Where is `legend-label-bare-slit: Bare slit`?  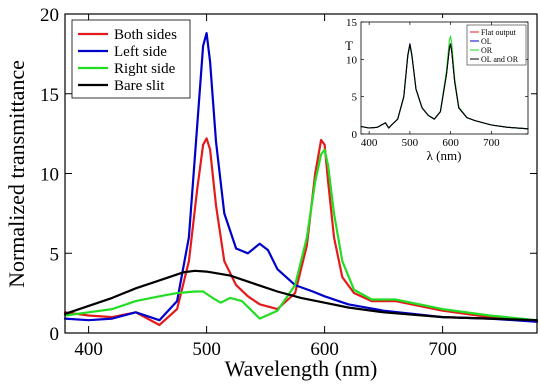
legend-label-bare-slit: Bare slit is located at coordinates (139, 86).